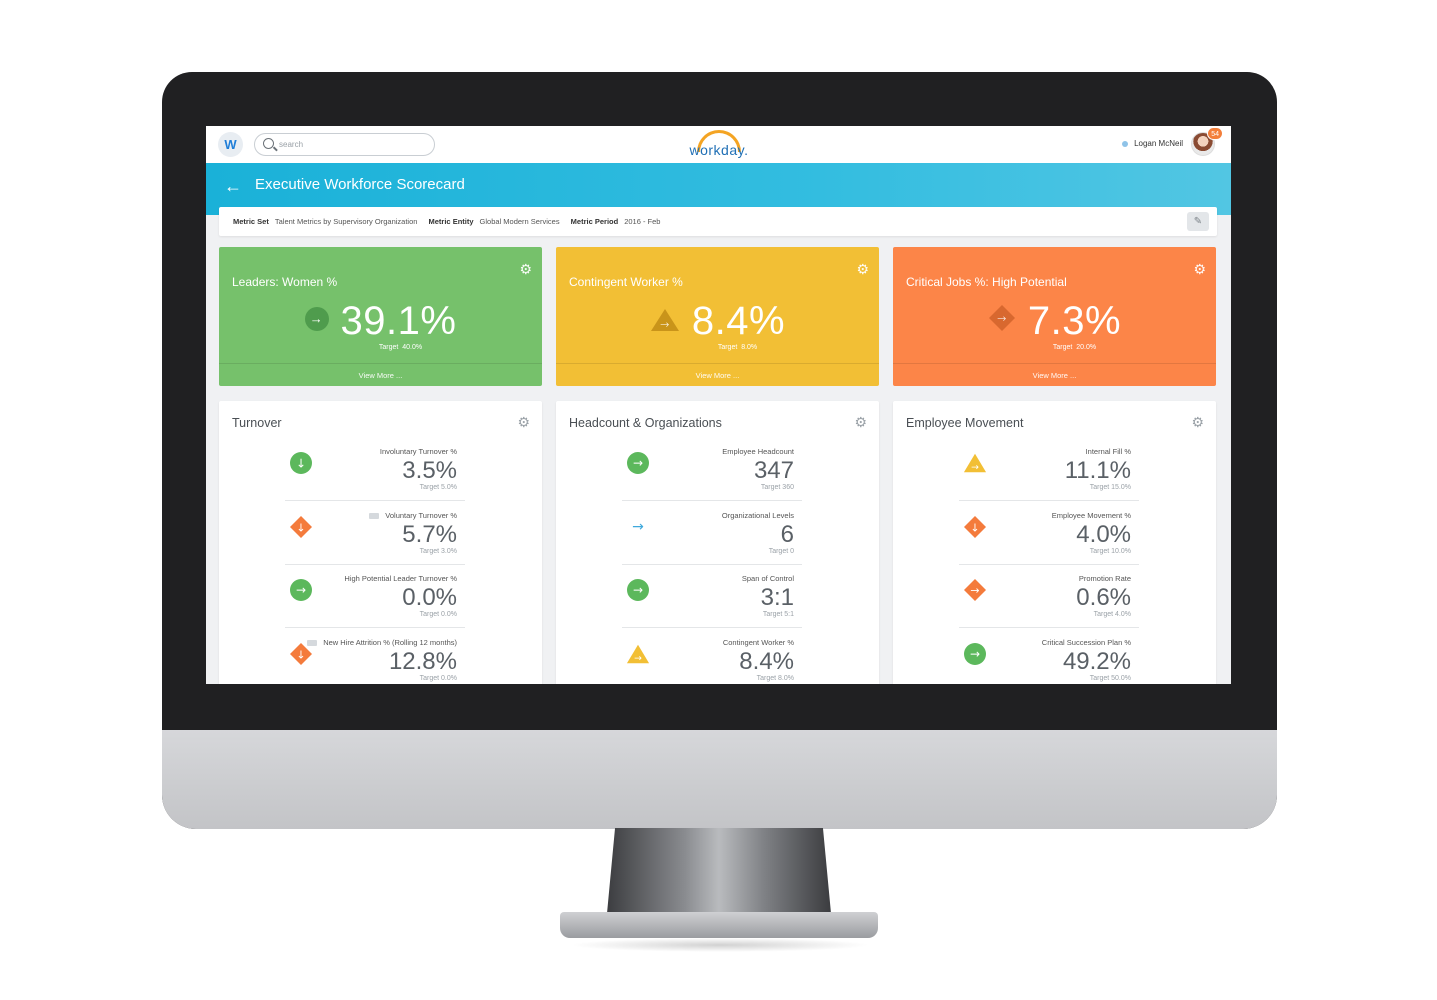  I want to click on kpi-value-row: → 39.1%, so click(380, 321).